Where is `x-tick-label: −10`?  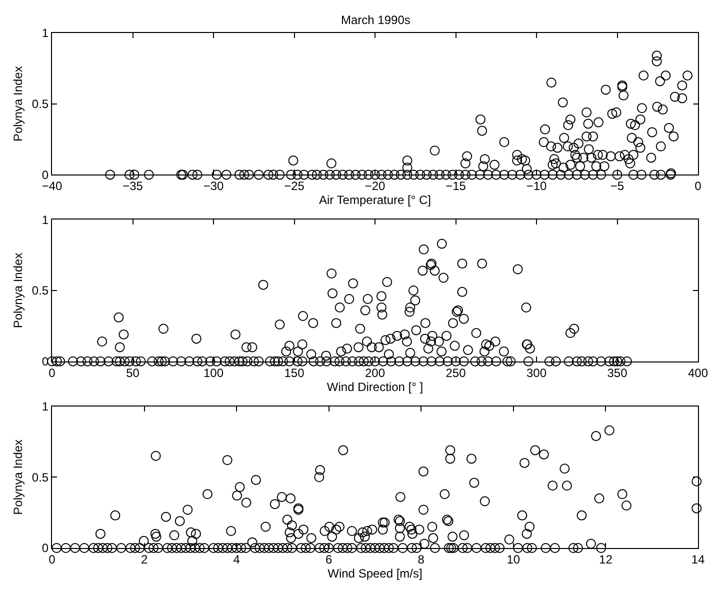 x-tick-label: −10 is located at coordinates (536, 186).